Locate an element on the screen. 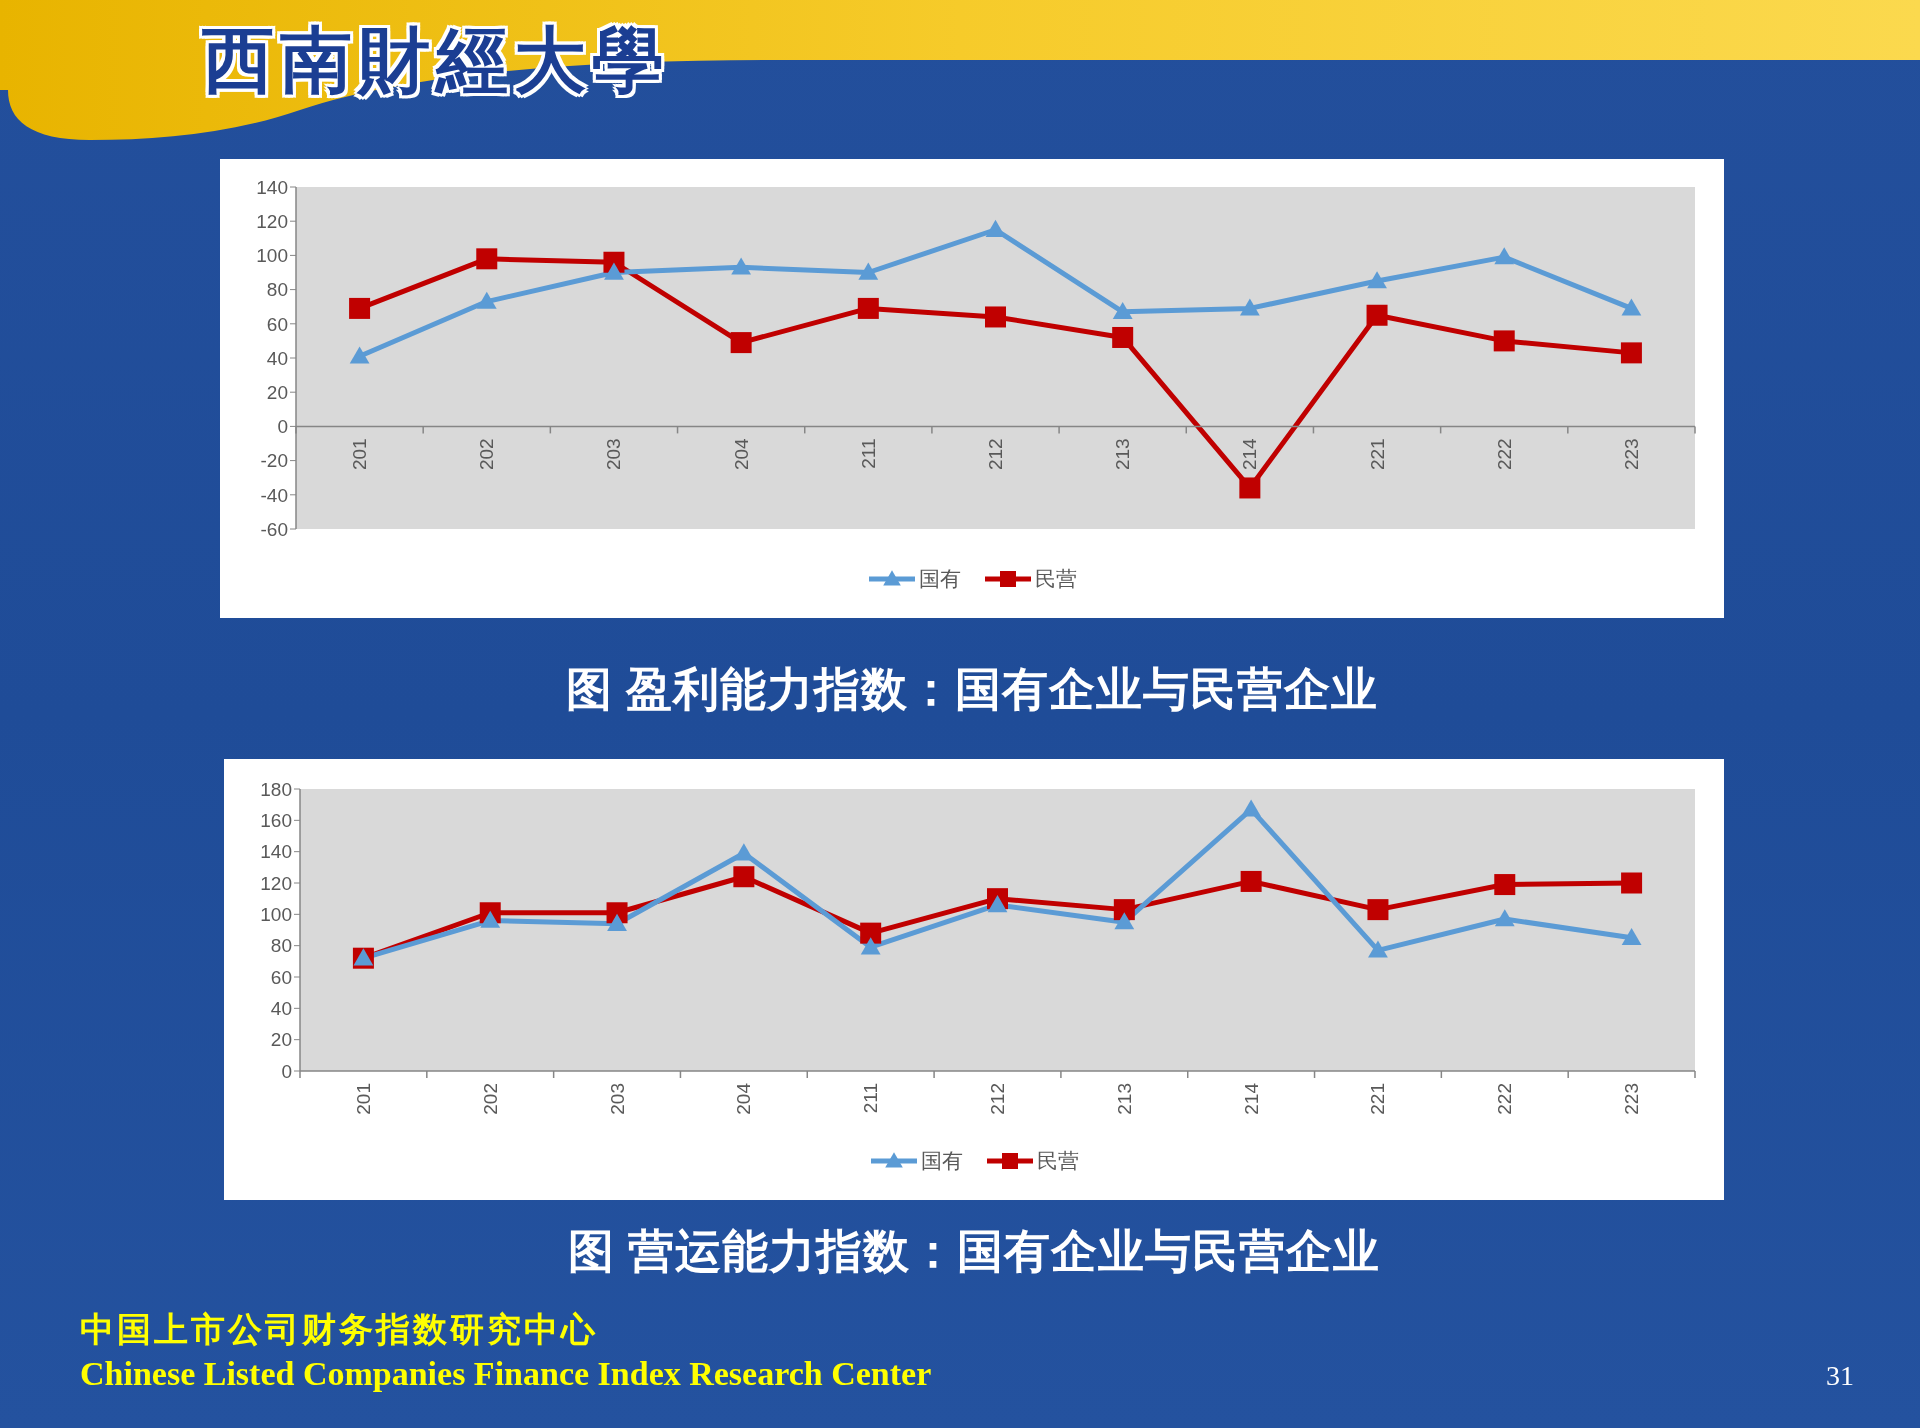 The width and height of the screenshot is (1920, 1428). text: 图 营运能力指数：国有企业与民营企业 is located at coordinates (974, 1251).